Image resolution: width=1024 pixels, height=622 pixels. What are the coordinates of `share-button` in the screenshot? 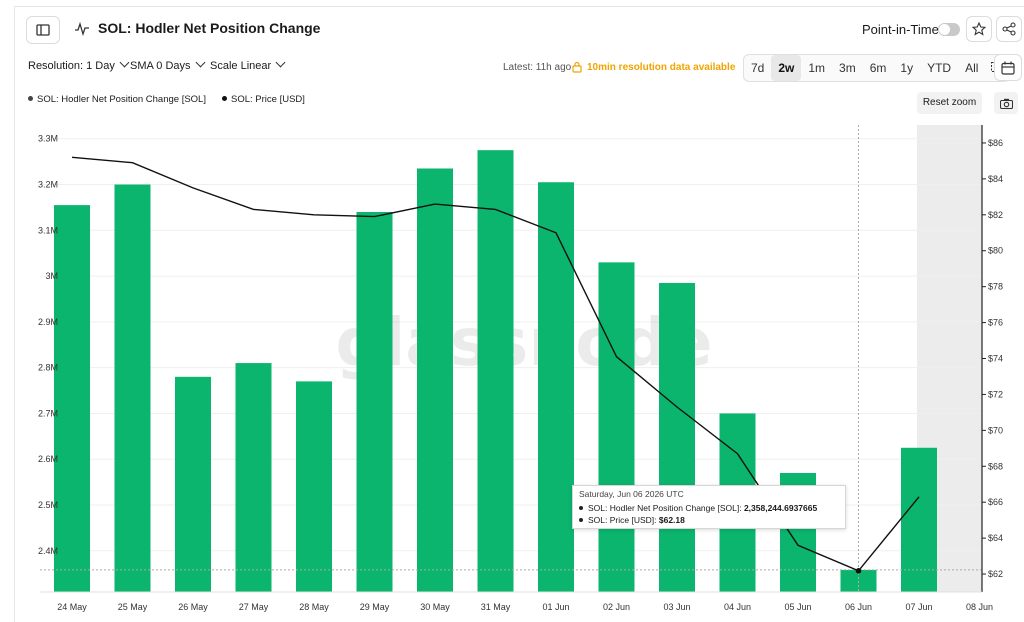 It's located at (1009, 29).